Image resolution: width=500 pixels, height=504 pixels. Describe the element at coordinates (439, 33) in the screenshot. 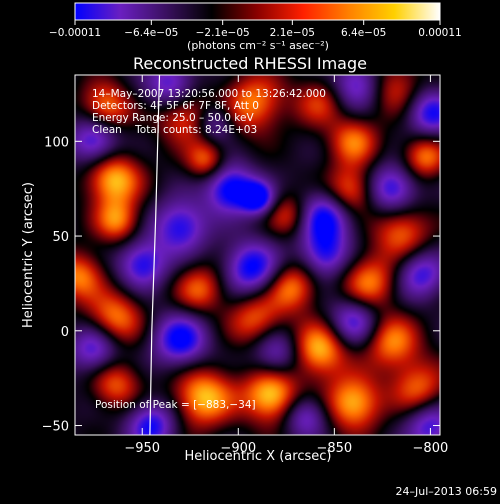

I see `colorbar-tick-label: 0.00011` at that location.